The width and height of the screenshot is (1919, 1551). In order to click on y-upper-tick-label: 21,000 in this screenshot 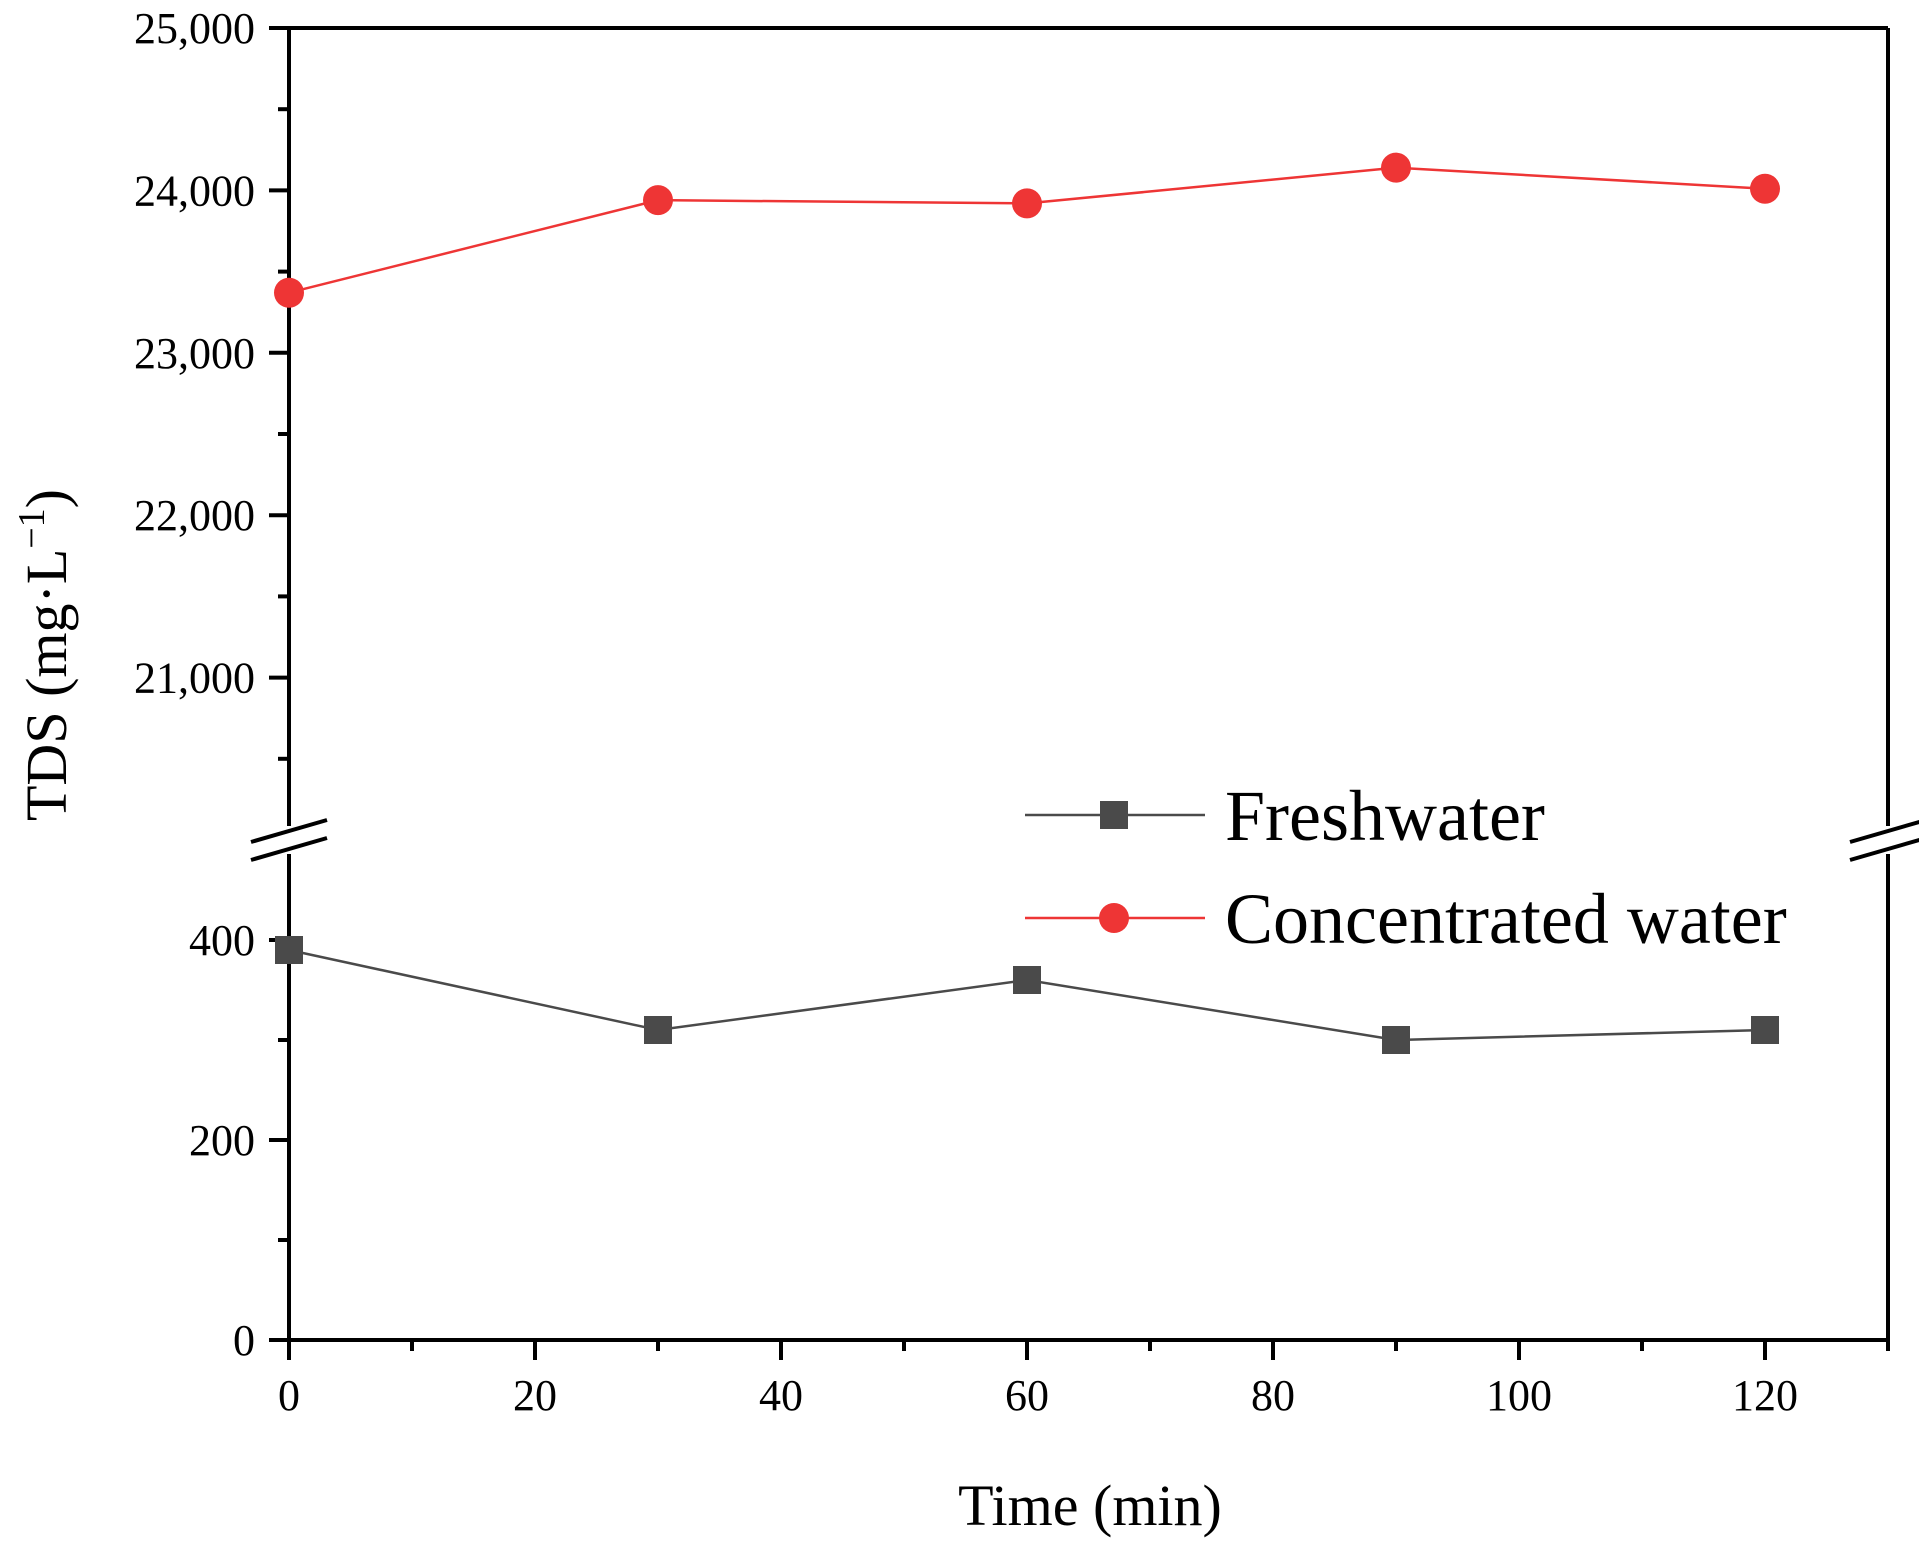, I will do `click(194, 678)`.